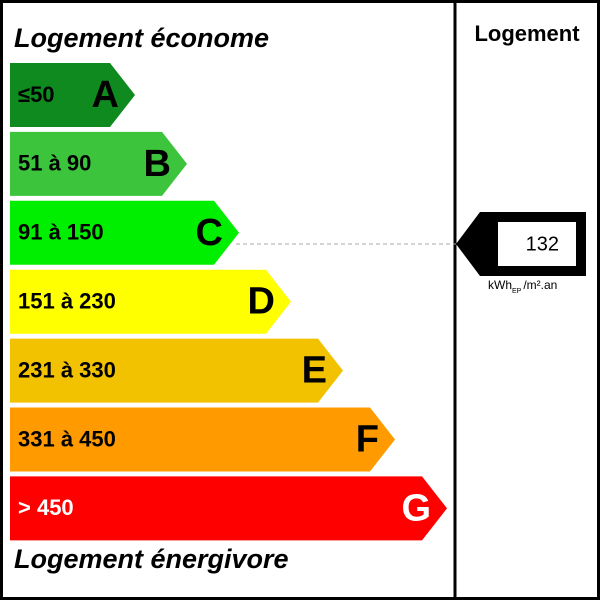 This screenshot has height=600, width=600. What do you see at coordinates (542, 244) in the screenshot?
I see `indicator-value: 132` at bounding box center [542, 244].